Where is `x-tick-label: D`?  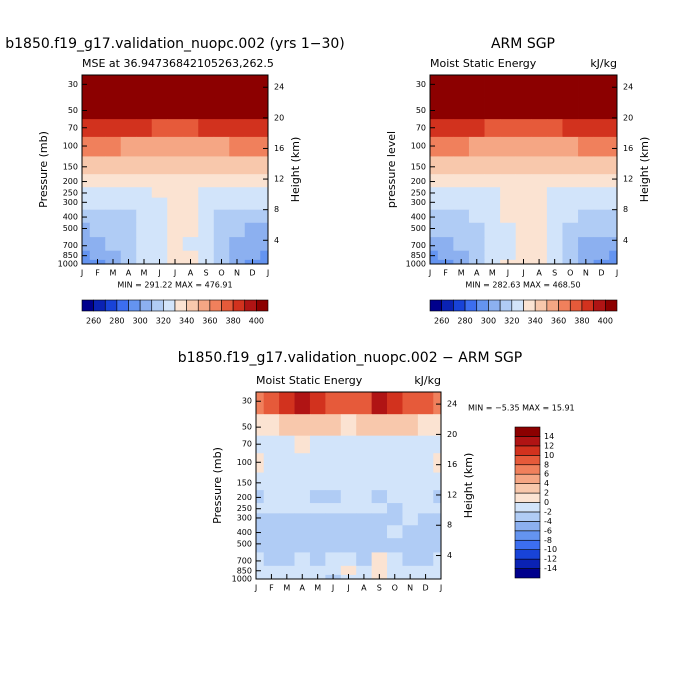
x-tick-label: D is located at coordinates (252, 273).